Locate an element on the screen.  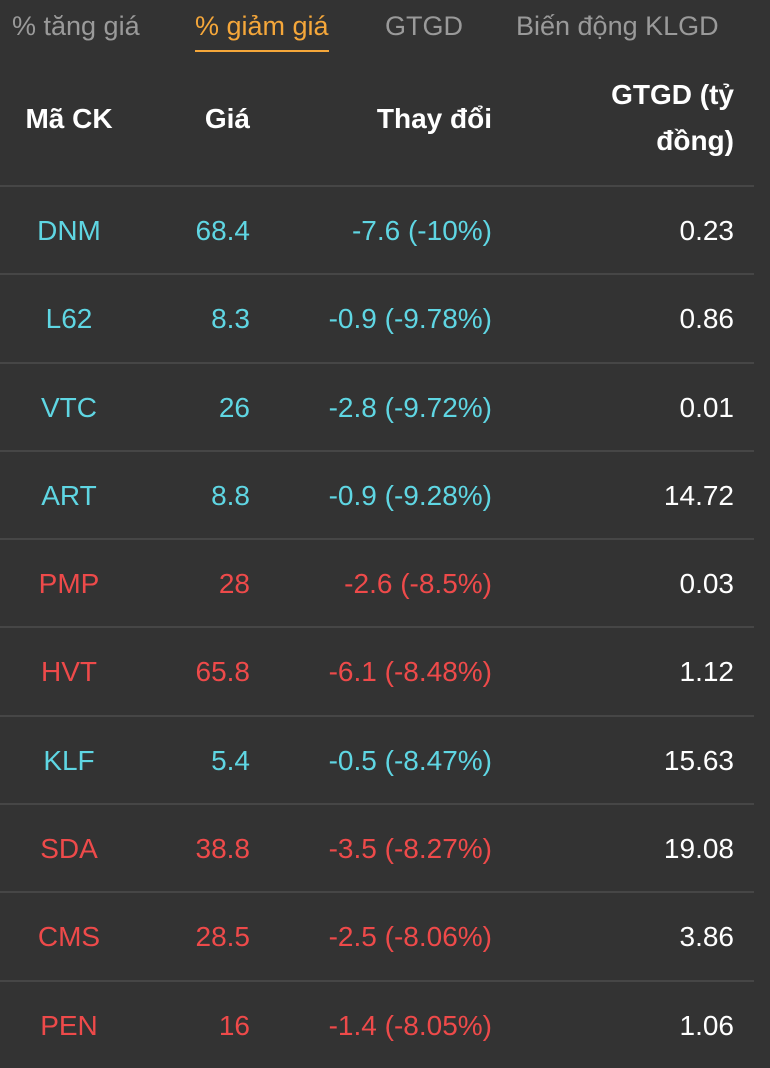
stock-price: 8.8 is located at coordinates (230, 495).